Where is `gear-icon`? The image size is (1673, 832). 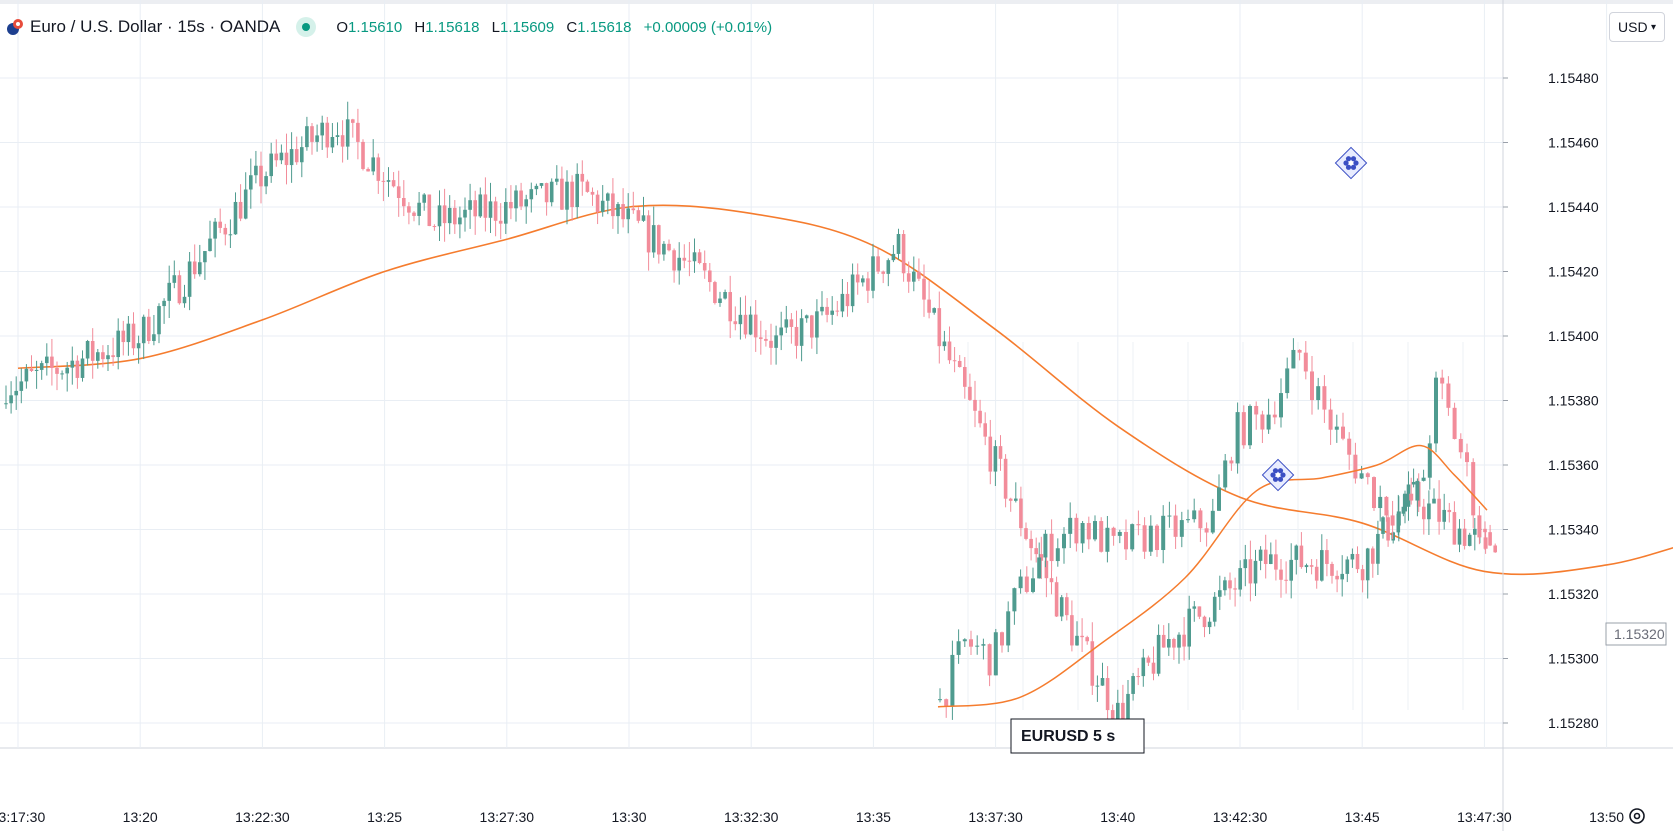
gear-icon is located at coordinates (1637, 816).